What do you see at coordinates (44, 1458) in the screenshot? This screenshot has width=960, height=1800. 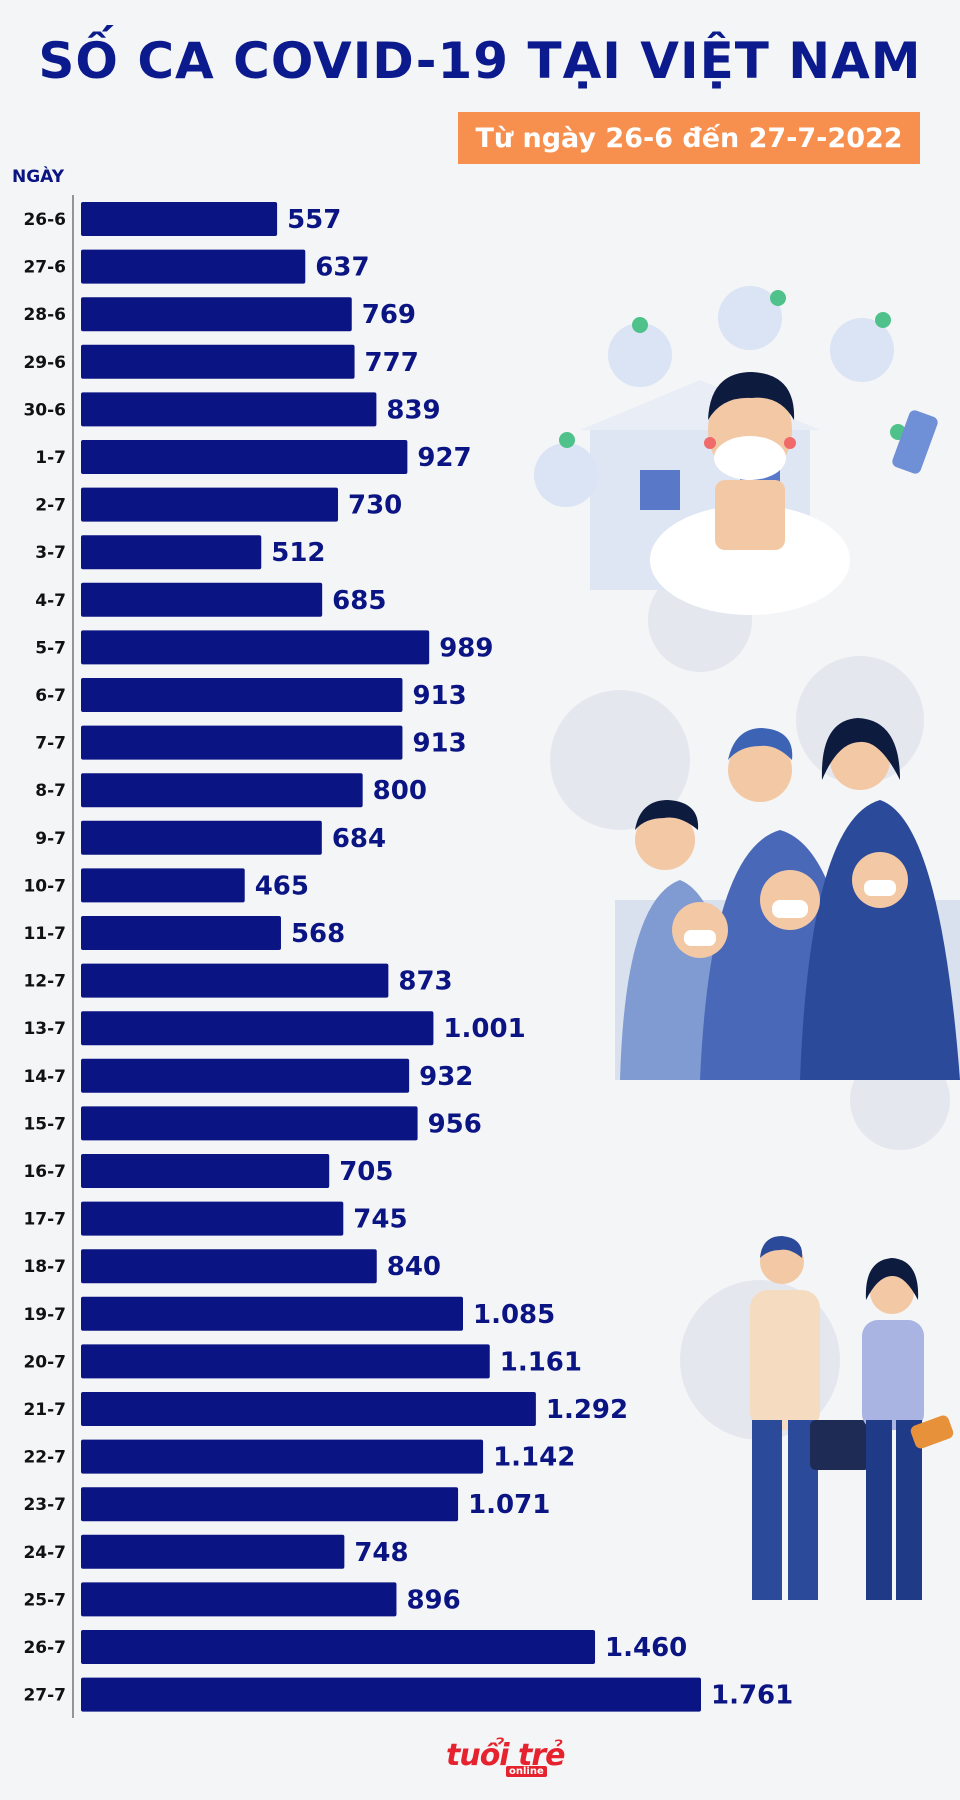 I see `category-label: 22-7` at bounding box center [44, 1458].